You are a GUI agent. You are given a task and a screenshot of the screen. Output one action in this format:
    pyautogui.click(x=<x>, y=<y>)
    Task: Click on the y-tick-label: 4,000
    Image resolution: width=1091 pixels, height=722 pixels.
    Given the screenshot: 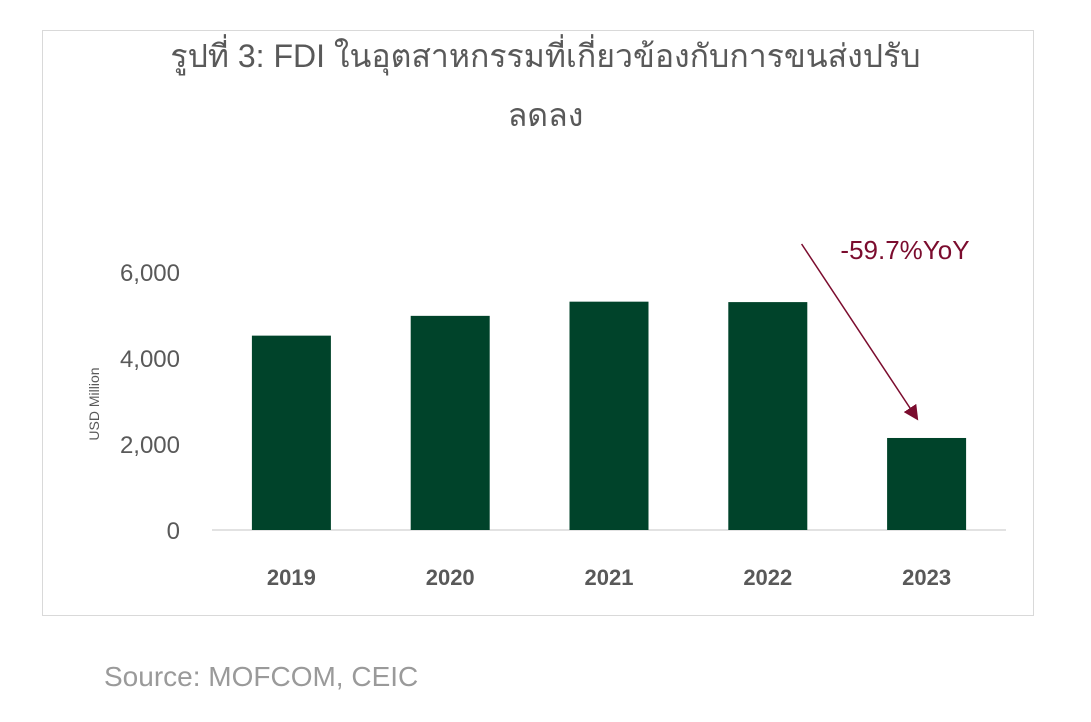 What is the action you would take?
    pyautogui.click(x=150, y=359)
    